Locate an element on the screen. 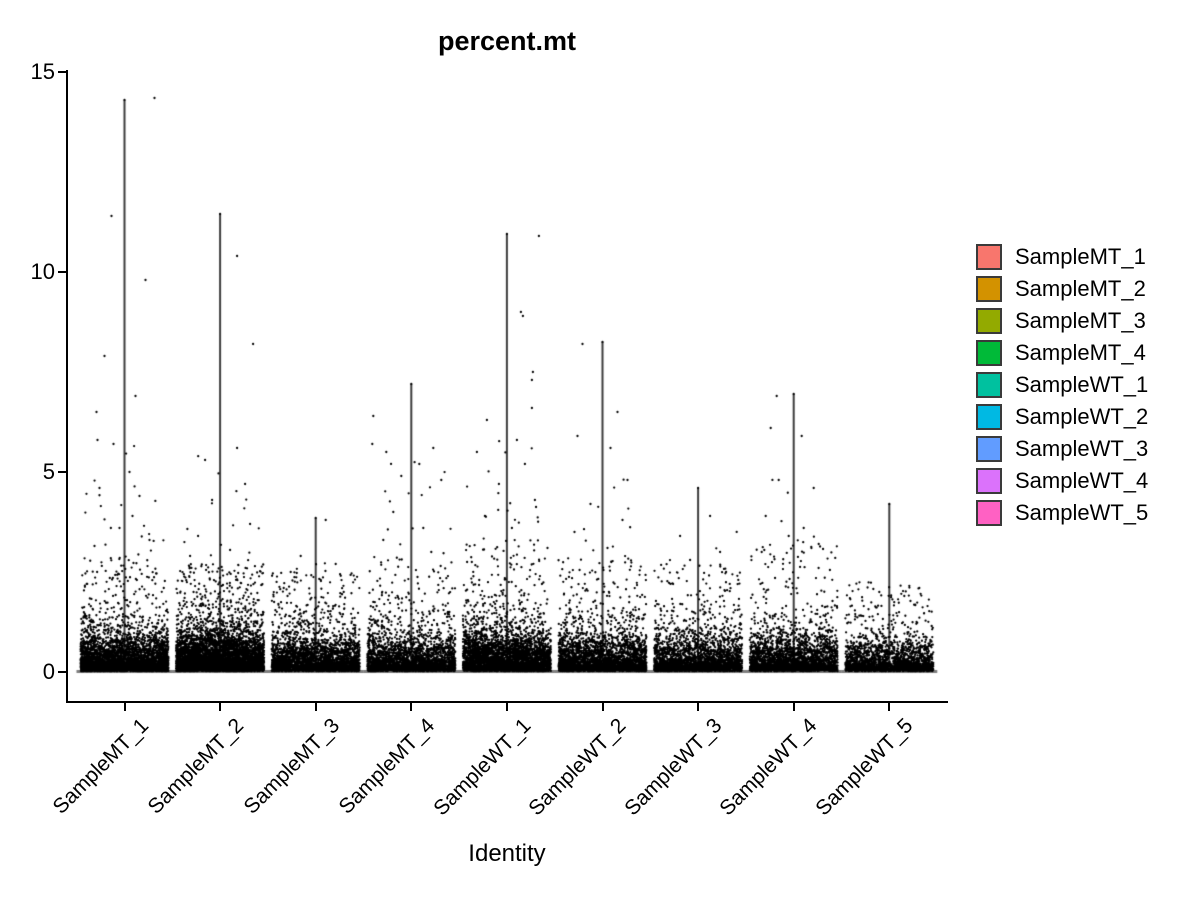 This screenshot has width=1200, height=900. legend-label: SampleWT_4 is located at coordinates (1082, 480).